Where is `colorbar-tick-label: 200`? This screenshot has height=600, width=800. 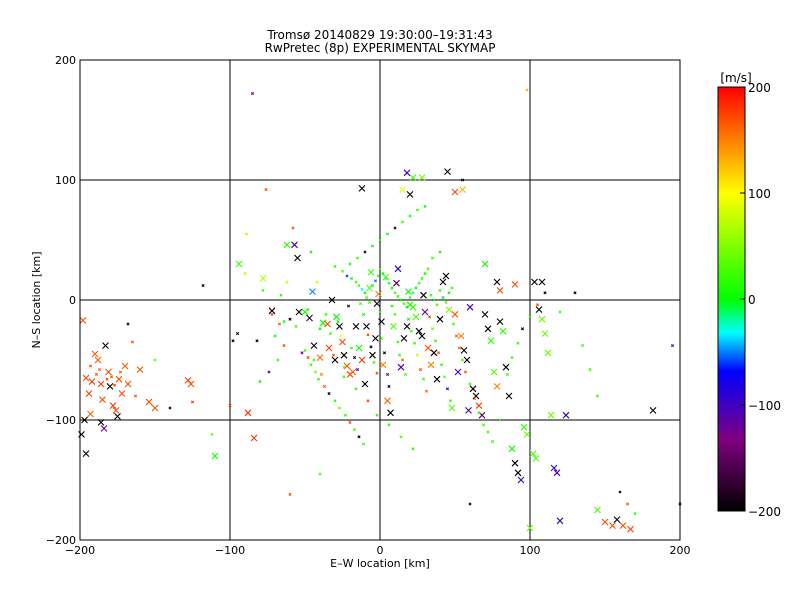
colorbar-tick-label: 200 is located at coordinates (759, 88).